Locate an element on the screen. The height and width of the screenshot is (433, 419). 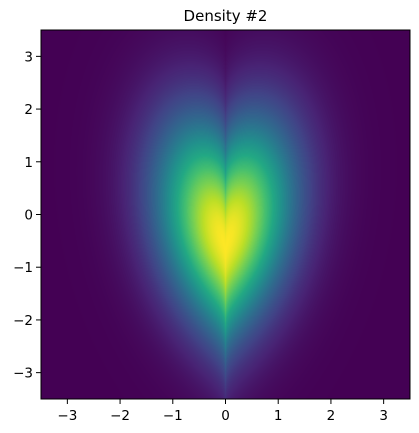
x-tick-label: 1 is located at coordinates (278, 416).